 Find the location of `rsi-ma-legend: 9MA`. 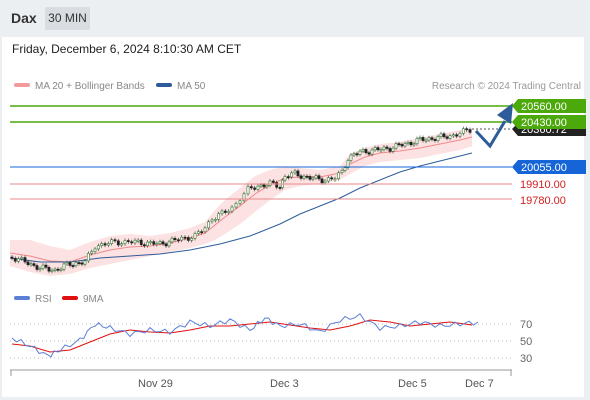

rsi-ma-legend: 9MA is located at coordinates (83, 299).